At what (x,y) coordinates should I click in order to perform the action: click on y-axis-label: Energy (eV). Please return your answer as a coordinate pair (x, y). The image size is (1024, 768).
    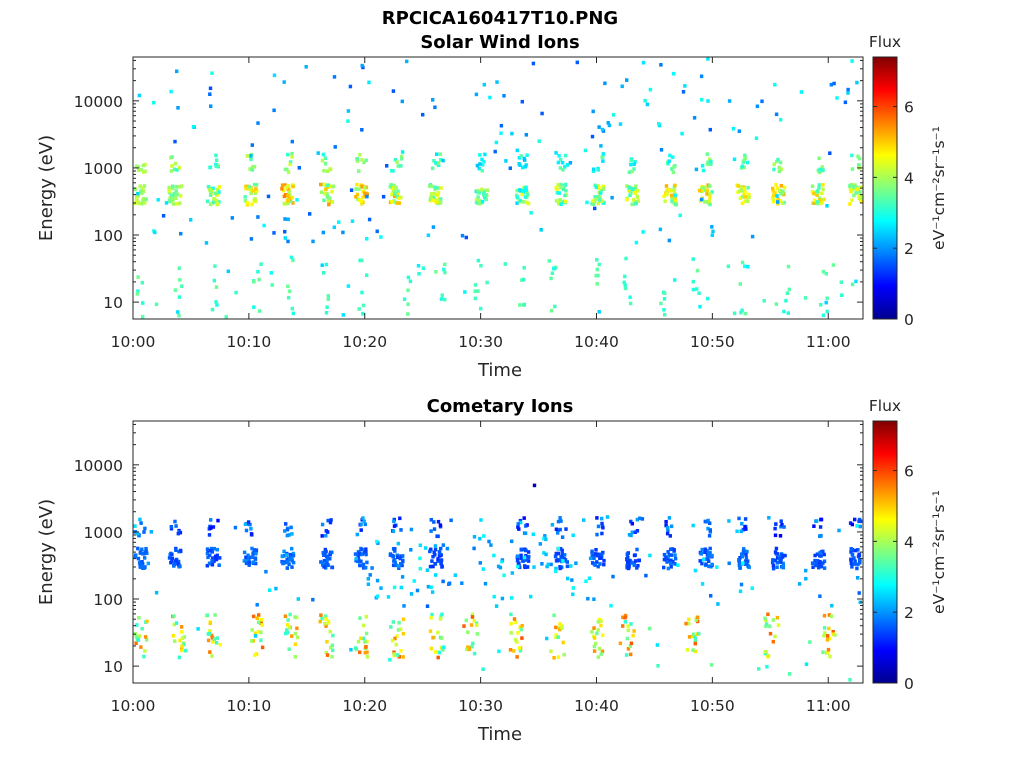
    Looking at the image, I should click on (46, 552).